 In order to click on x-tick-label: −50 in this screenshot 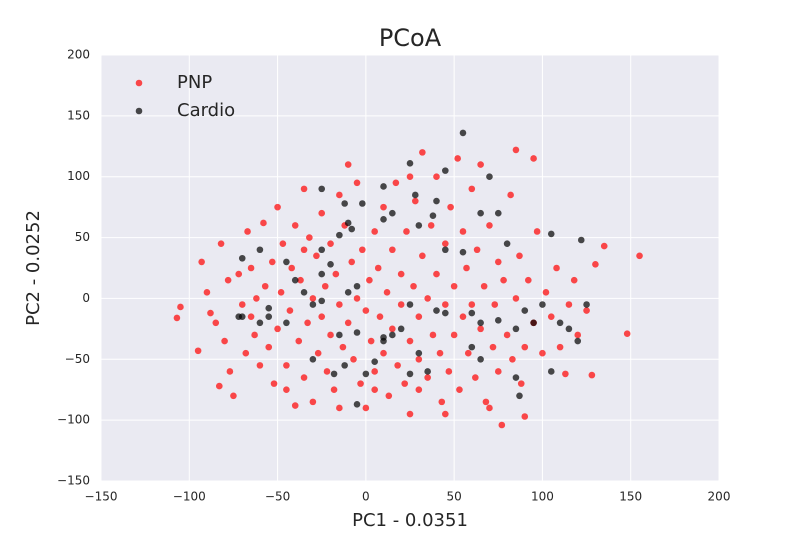, I will do `click(277, 497)`.